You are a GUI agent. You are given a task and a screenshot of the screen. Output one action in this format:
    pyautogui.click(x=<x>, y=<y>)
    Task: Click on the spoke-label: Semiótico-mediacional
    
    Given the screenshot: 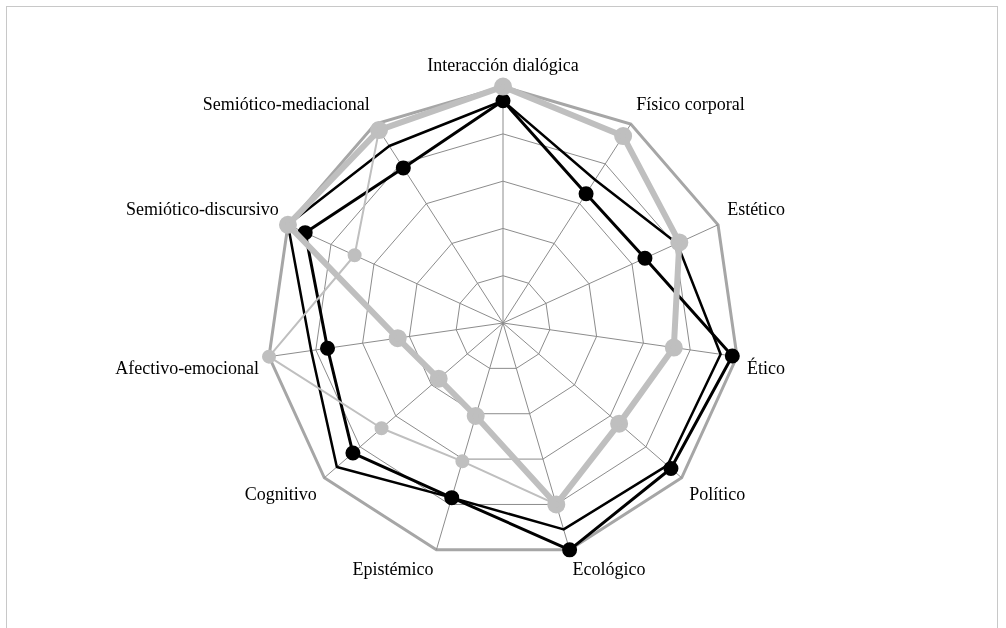 What is the action you would take?
    pyautogui.click(x=286, y=103)
    